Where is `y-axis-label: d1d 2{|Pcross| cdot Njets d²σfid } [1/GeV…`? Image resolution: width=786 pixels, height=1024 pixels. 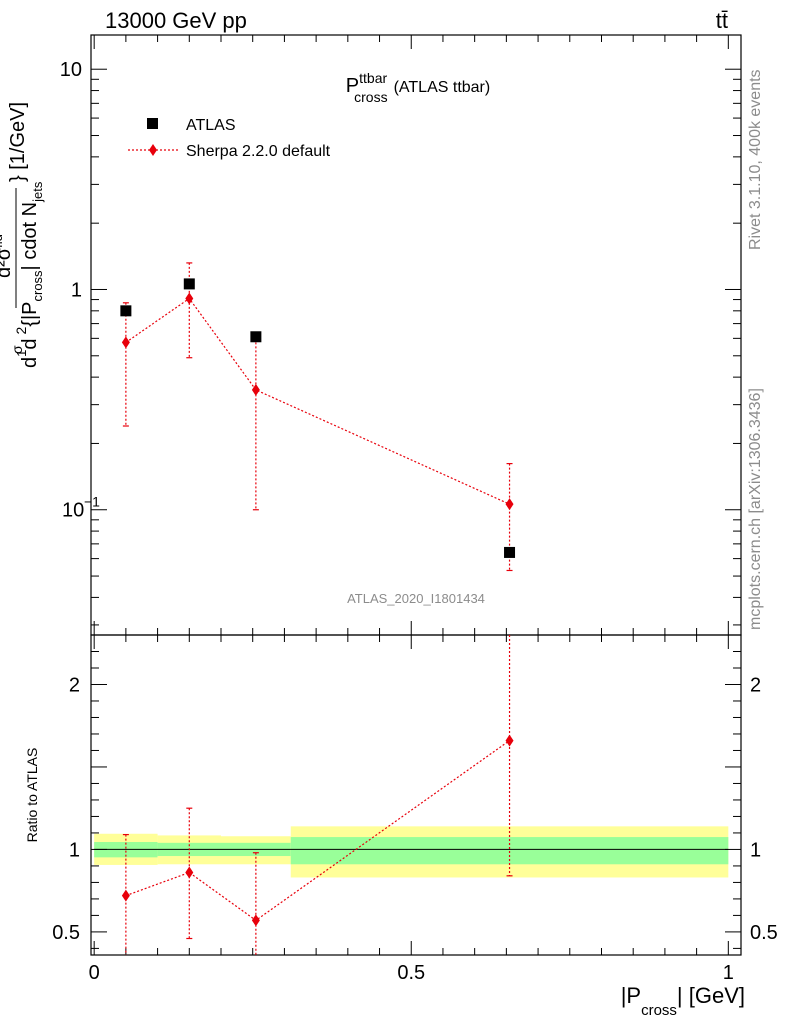 y-axis-label: d1d 2{|Pcross| cdot Njets d²σfid } [1/GeV… is located at coordinates (22, 235).